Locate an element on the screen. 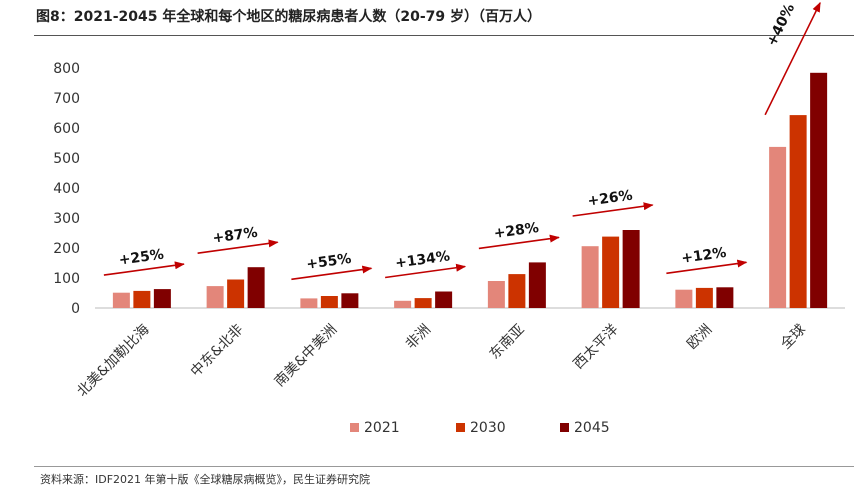 This screenshot has height=493, width=854. growth-label: +87% is located at coordinates (235, 236).